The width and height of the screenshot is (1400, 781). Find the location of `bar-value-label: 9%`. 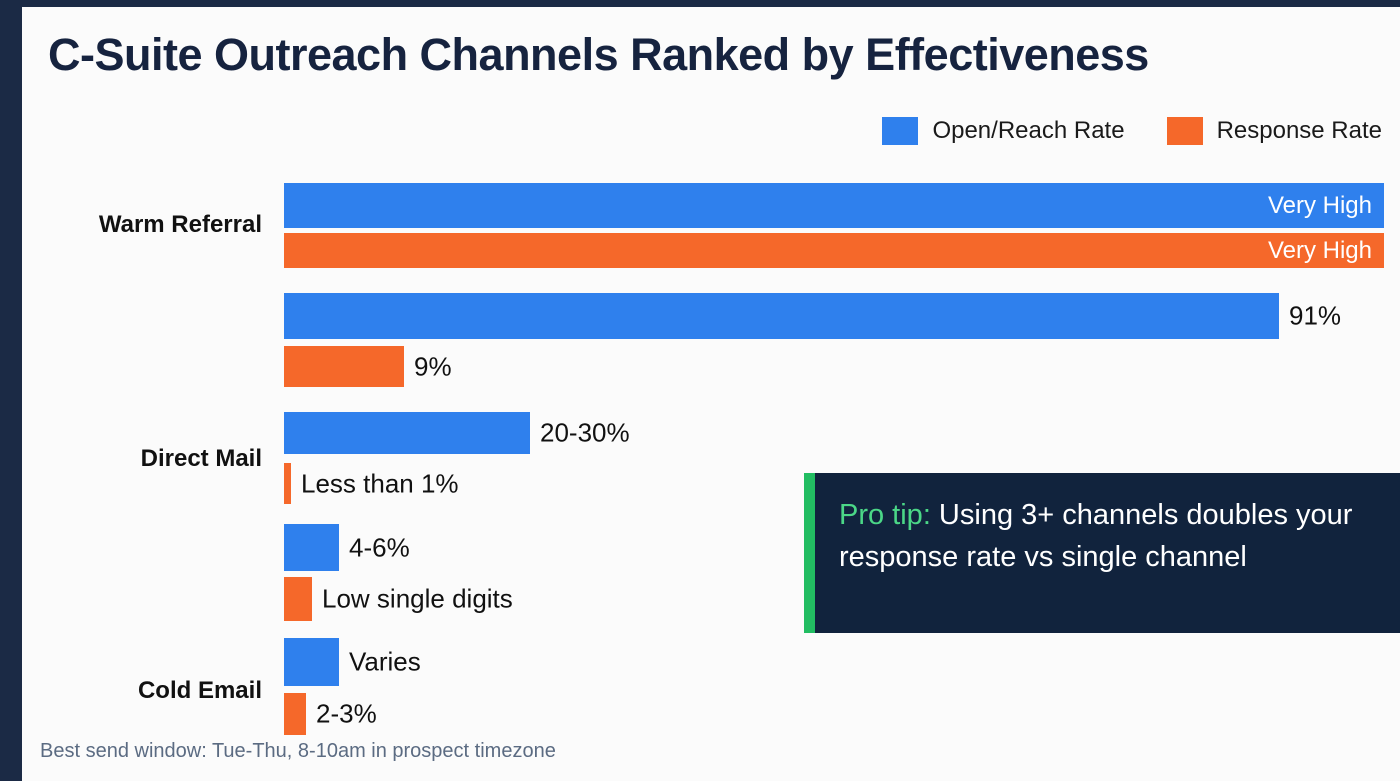

bar-value-label: 9% is located at coordinates (433, 366).